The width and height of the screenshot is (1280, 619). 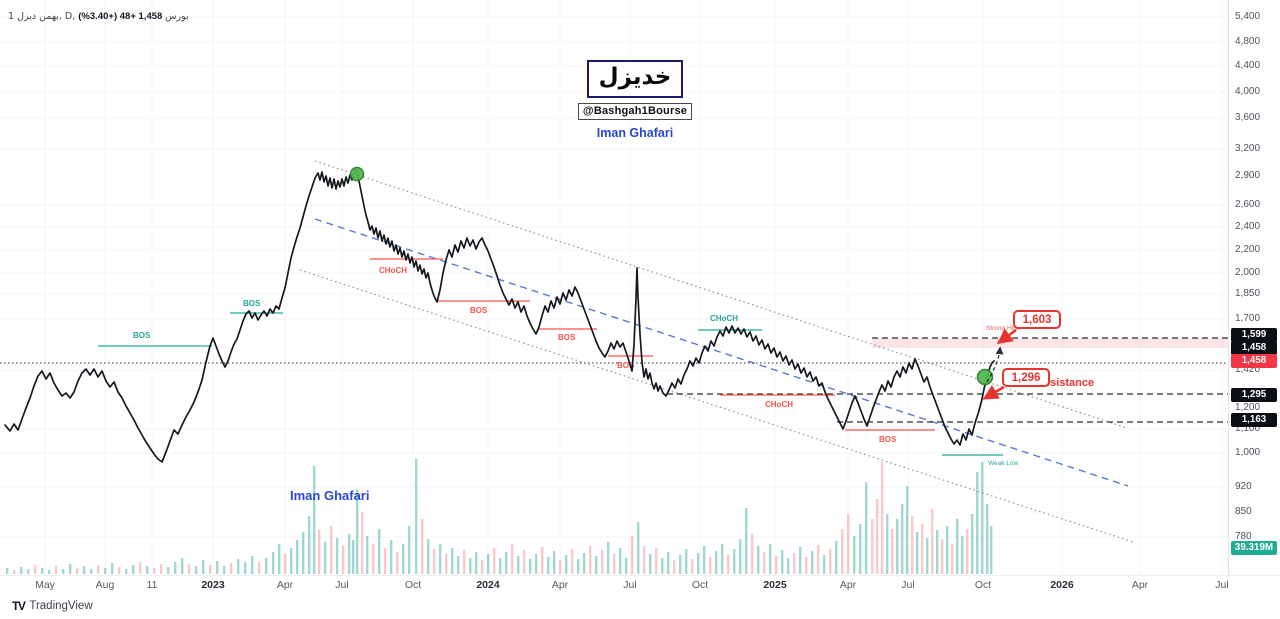 What do you see at coordinates (1254, 348) in the screenshot?
I see `level-price-badge: 1,458` at bounding box center [1254, 348].